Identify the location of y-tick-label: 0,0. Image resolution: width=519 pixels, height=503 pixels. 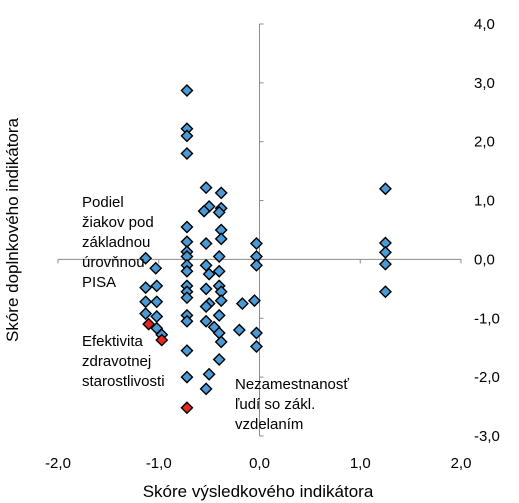
(484, 259).